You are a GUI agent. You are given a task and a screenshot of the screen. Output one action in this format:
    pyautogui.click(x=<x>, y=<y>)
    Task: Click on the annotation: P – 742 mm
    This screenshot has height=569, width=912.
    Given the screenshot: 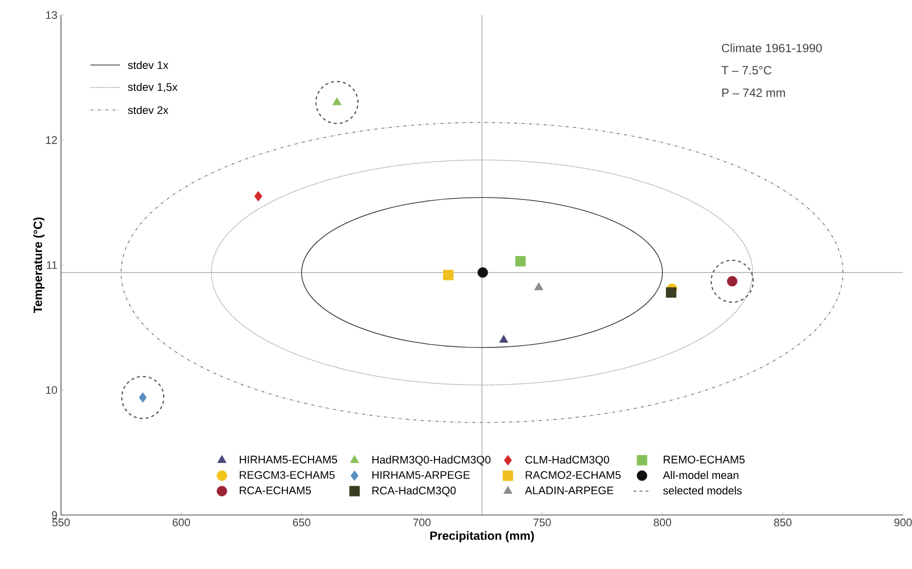 What is the action you would take?
    pyautogui.click(x=753, y=92)
    